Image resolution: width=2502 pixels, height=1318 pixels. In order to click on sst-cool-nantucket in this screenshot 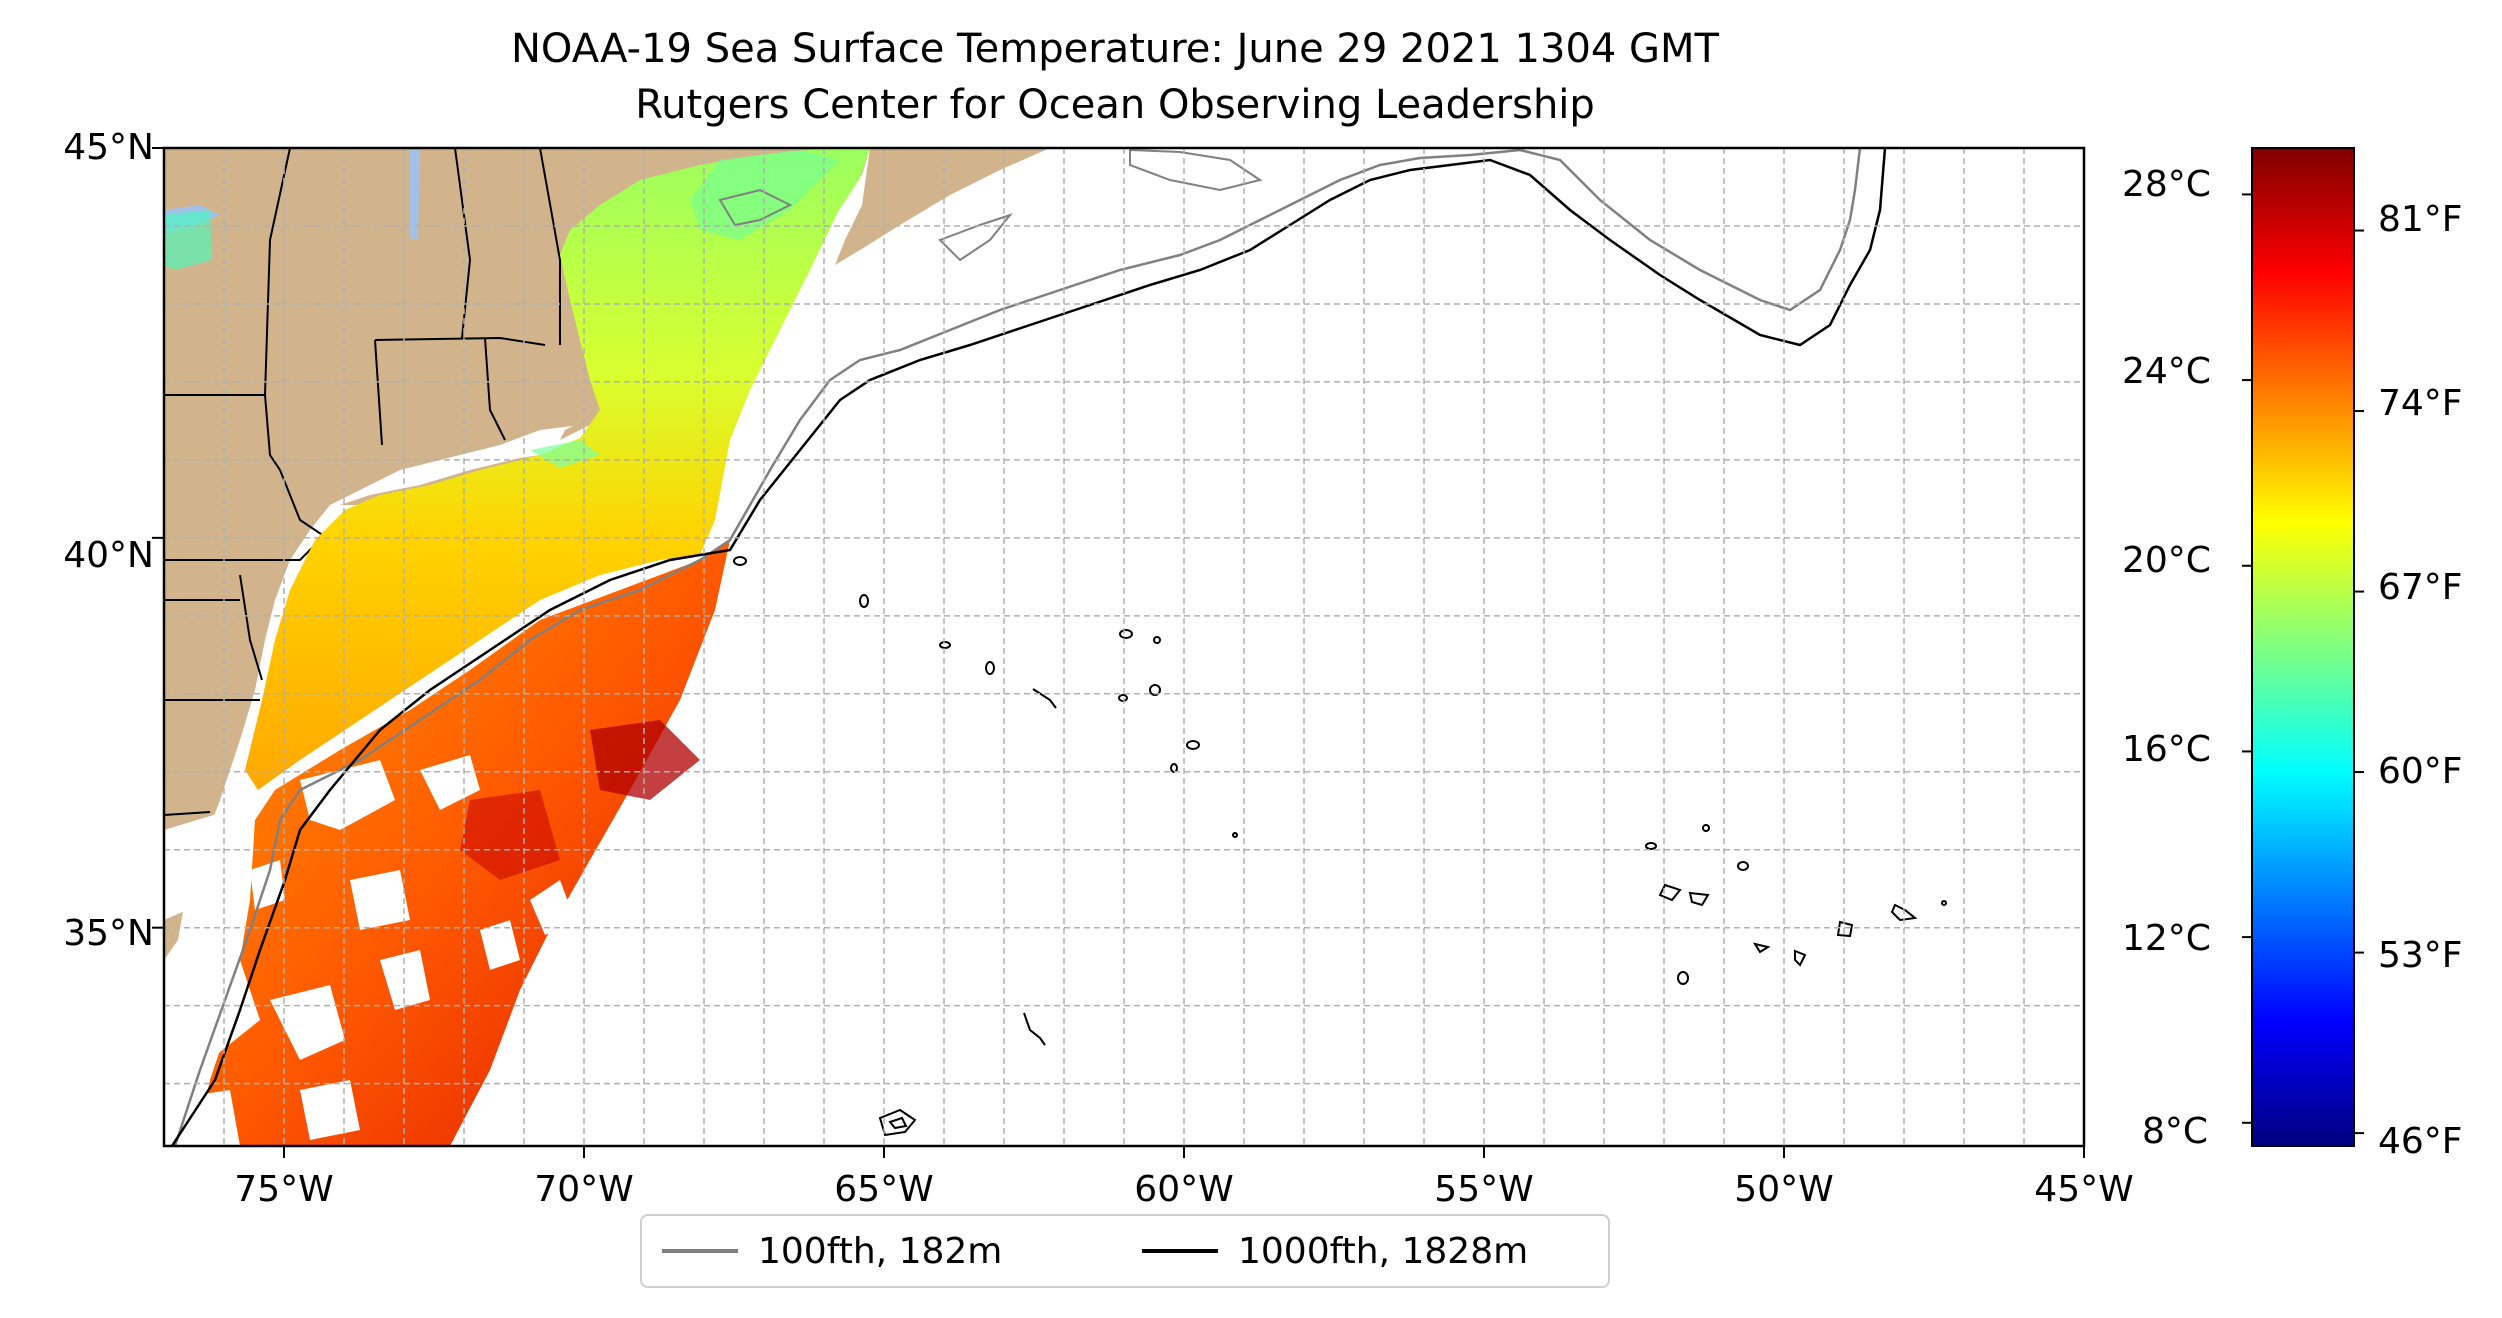, I will do `click(565, 454)`.